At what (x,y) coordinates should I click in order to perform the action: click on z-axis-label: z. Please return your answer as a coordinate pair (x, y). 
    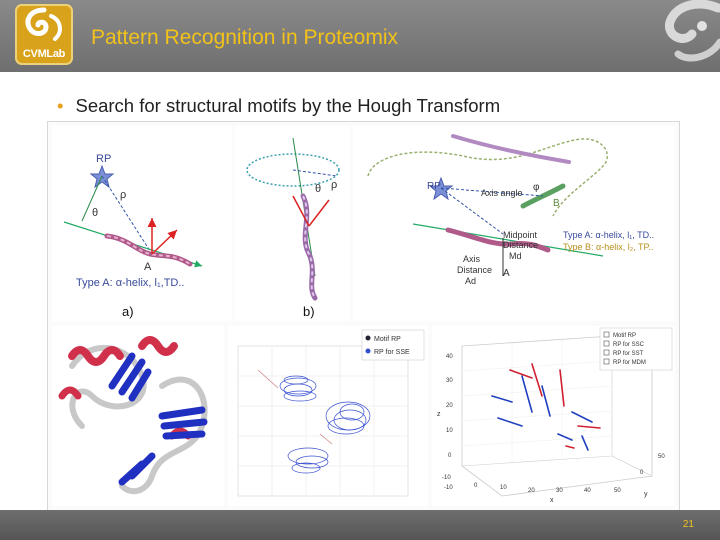
    Looking at the image, I should click on (439, 414).